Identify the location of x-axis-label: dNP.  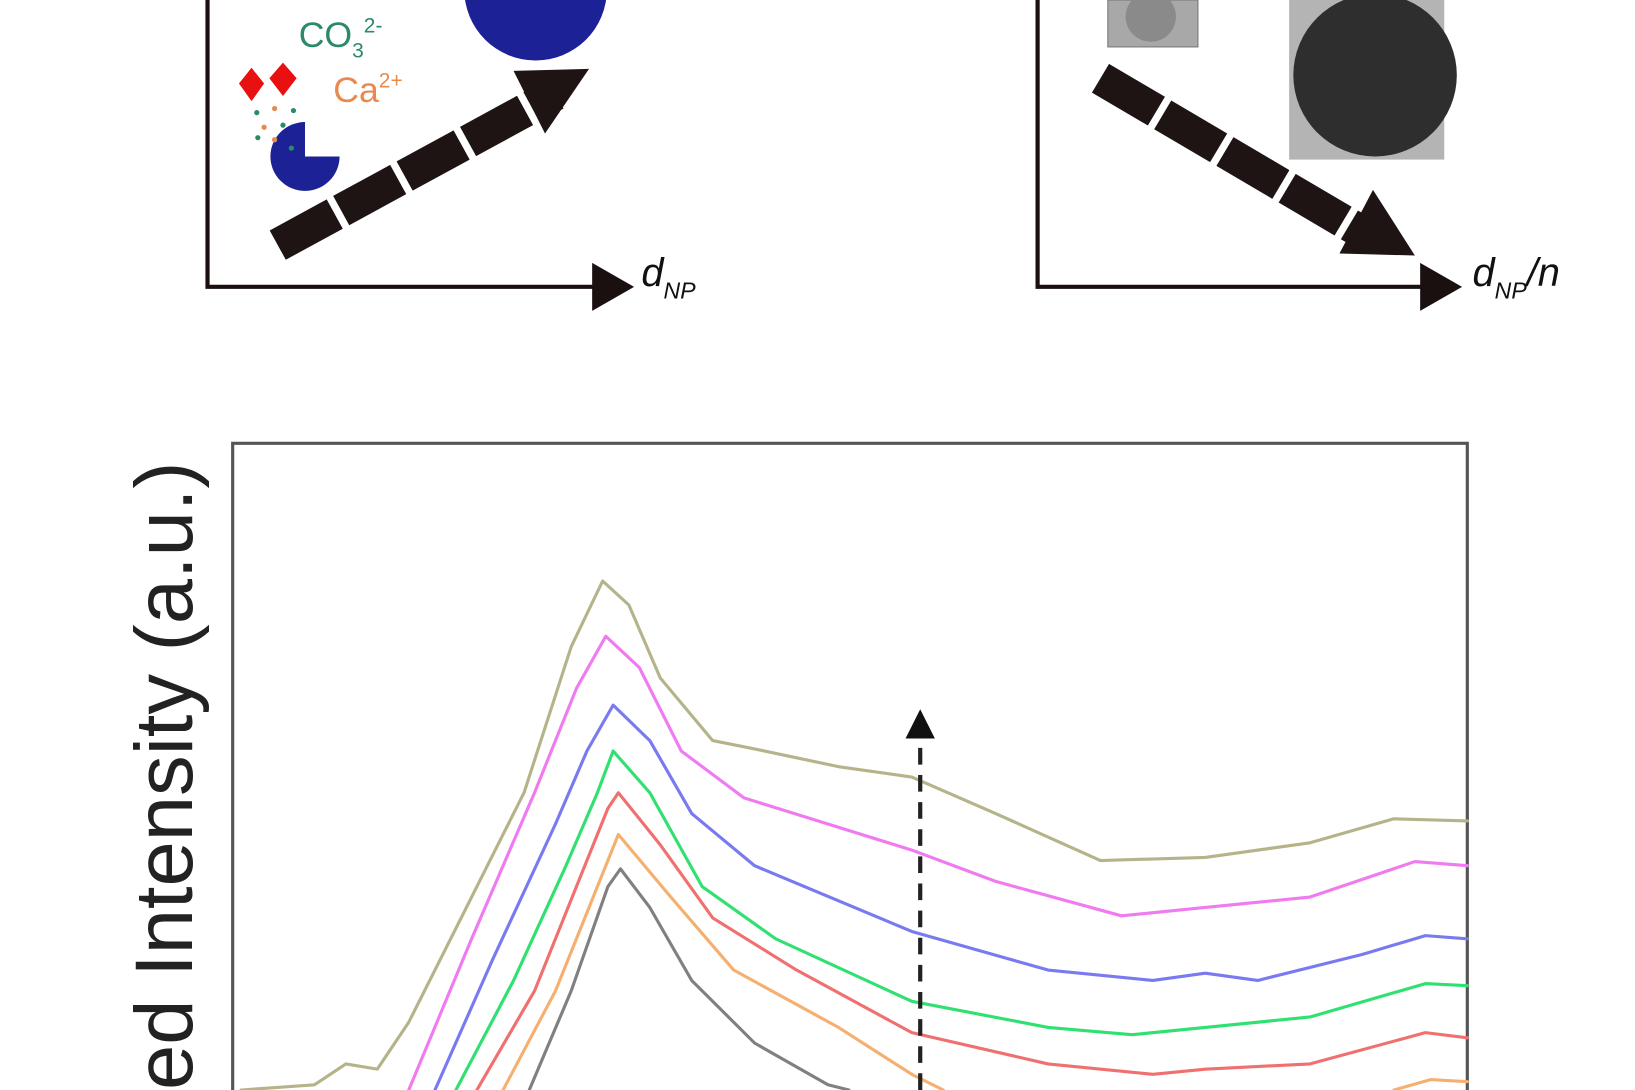
(668, 277).